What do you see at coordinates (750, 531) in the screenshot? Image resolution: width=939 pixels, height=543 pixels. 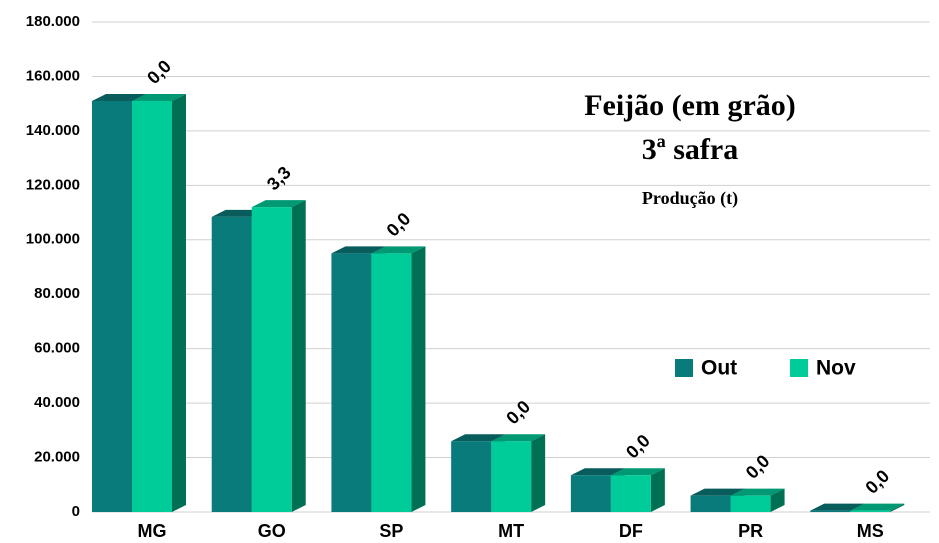 I see `x-tick-label: PR` at bounding box center [750, 531].